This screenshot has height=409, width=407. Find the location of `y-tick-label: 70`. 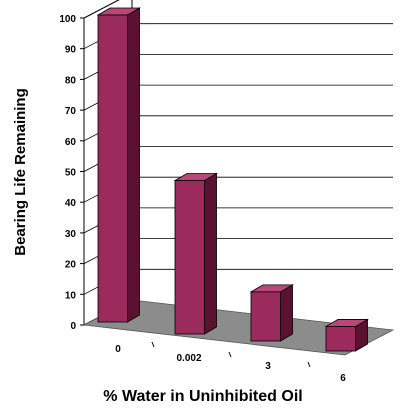

y-tick-label: 70 is located at coordinates (71, 111).